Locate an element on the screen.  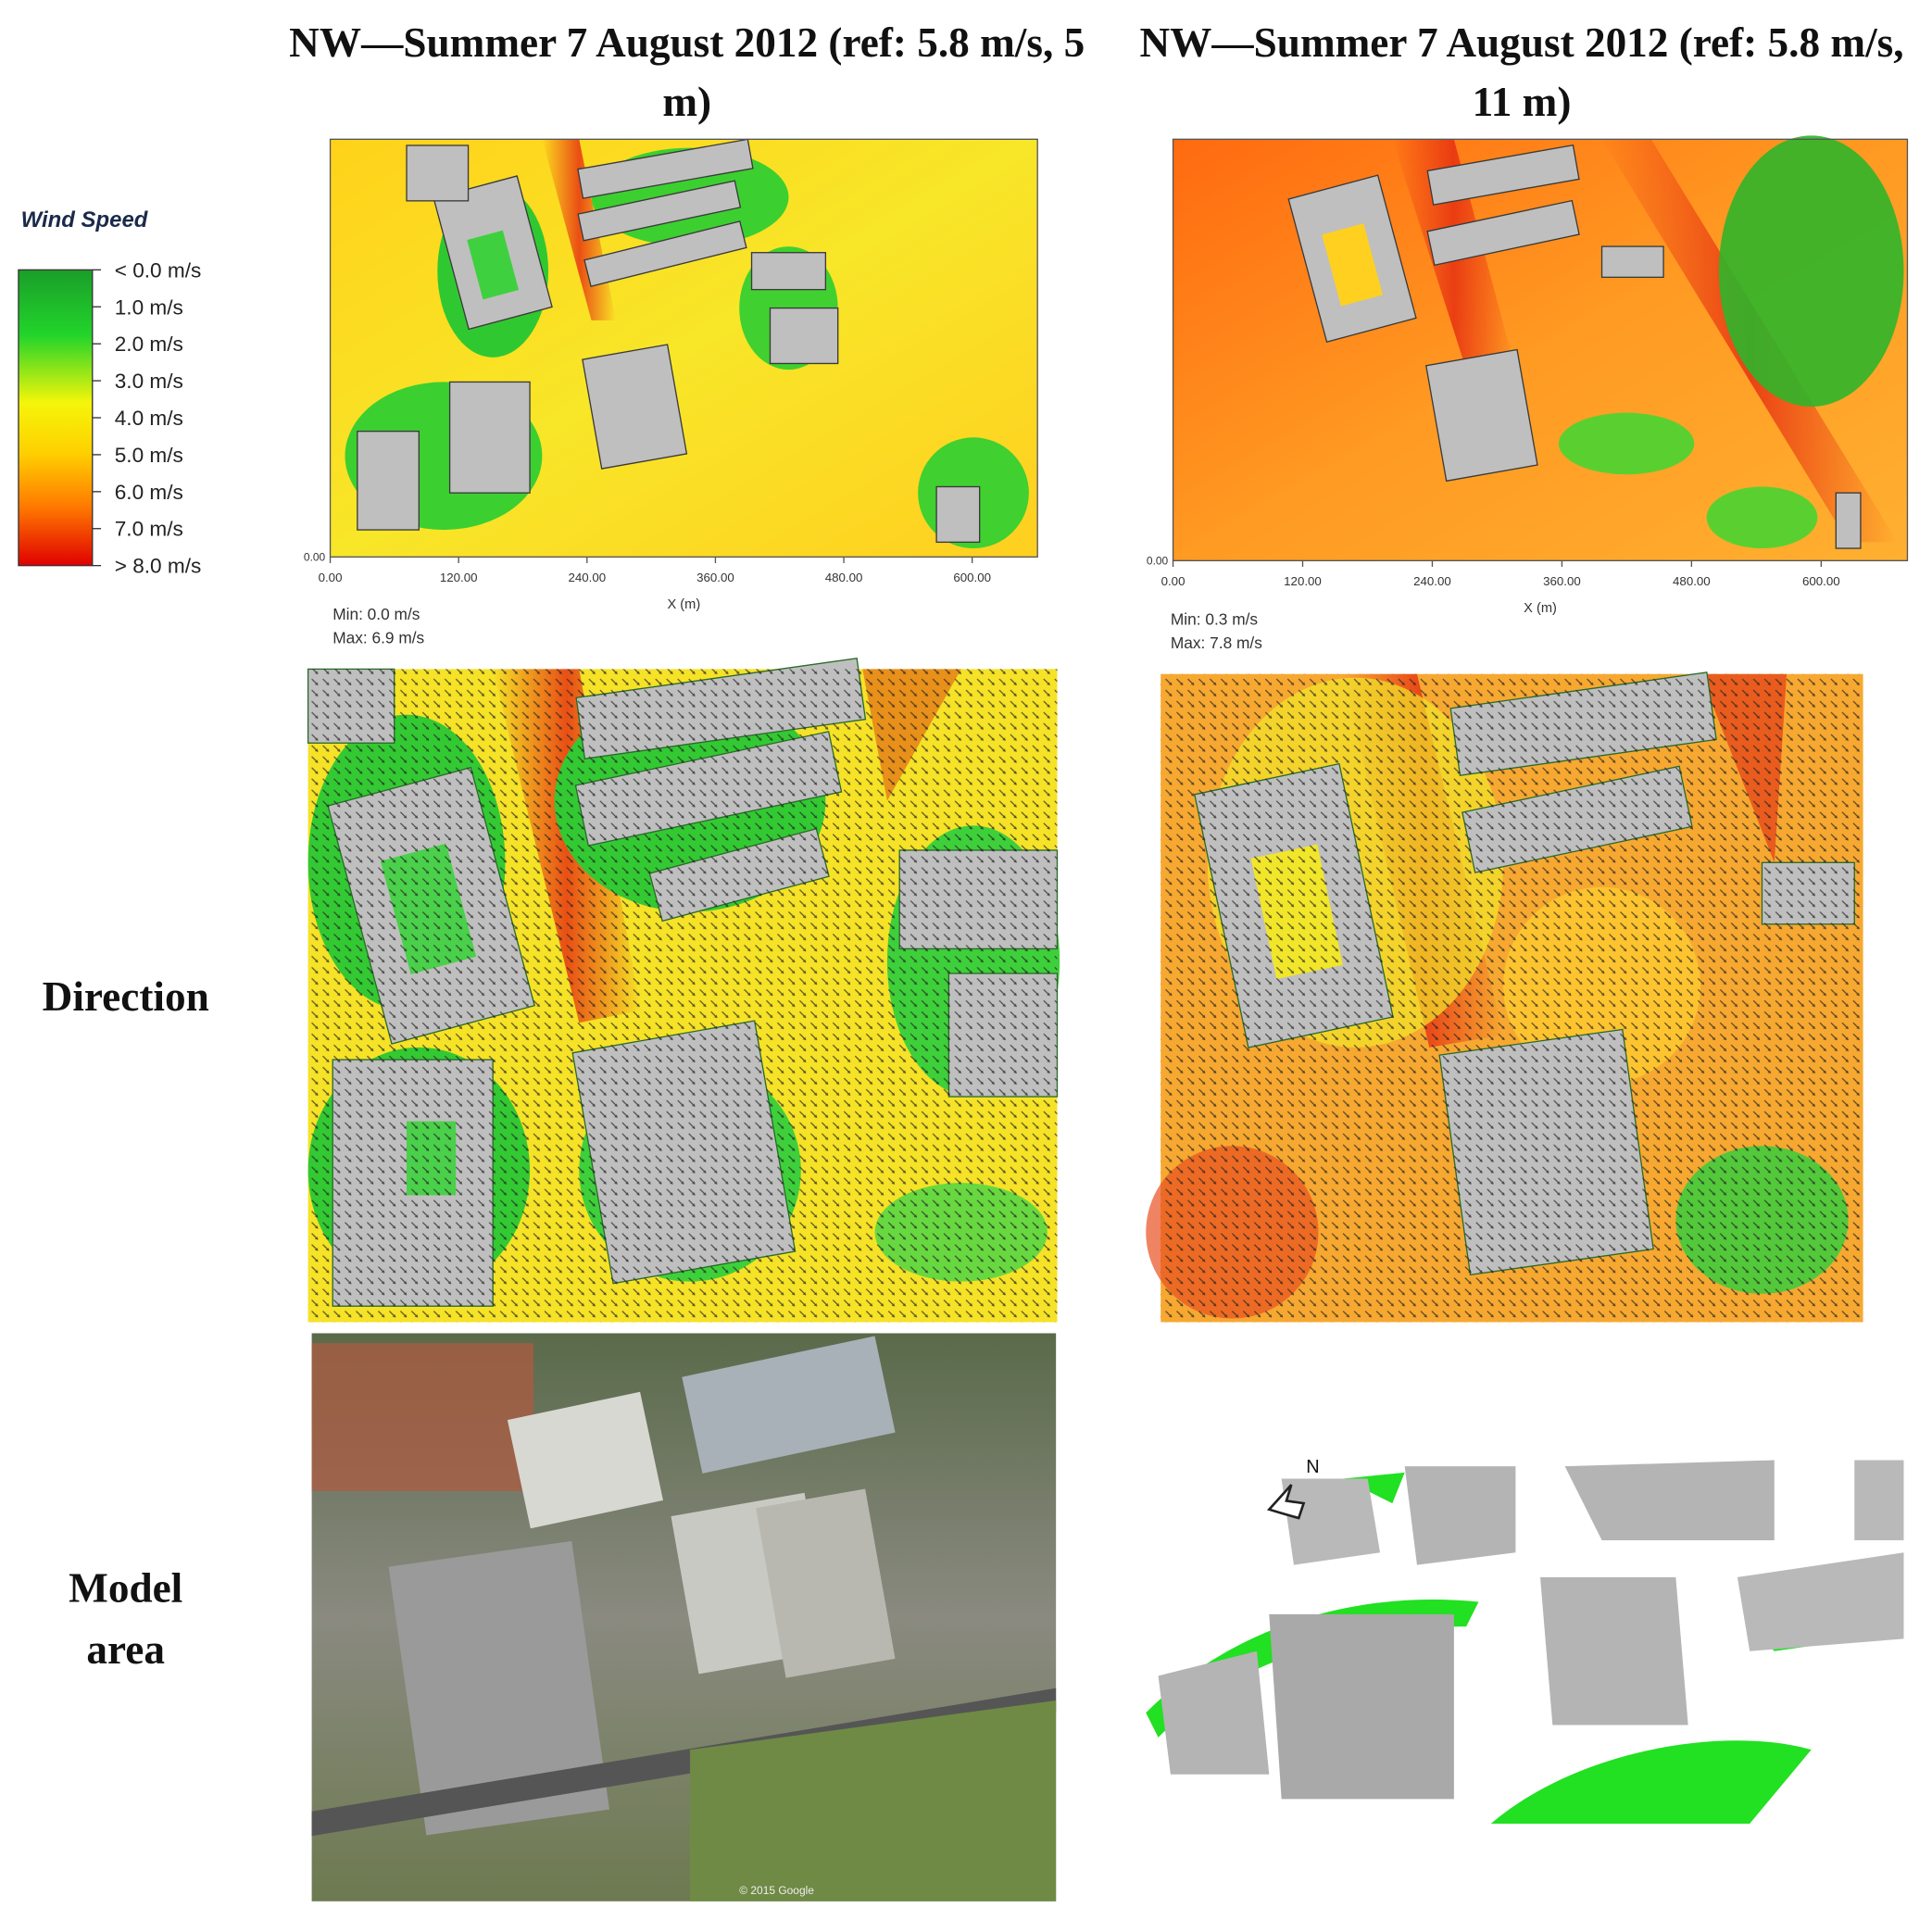
direction-map-11m is located at coordinates (1504, 997).